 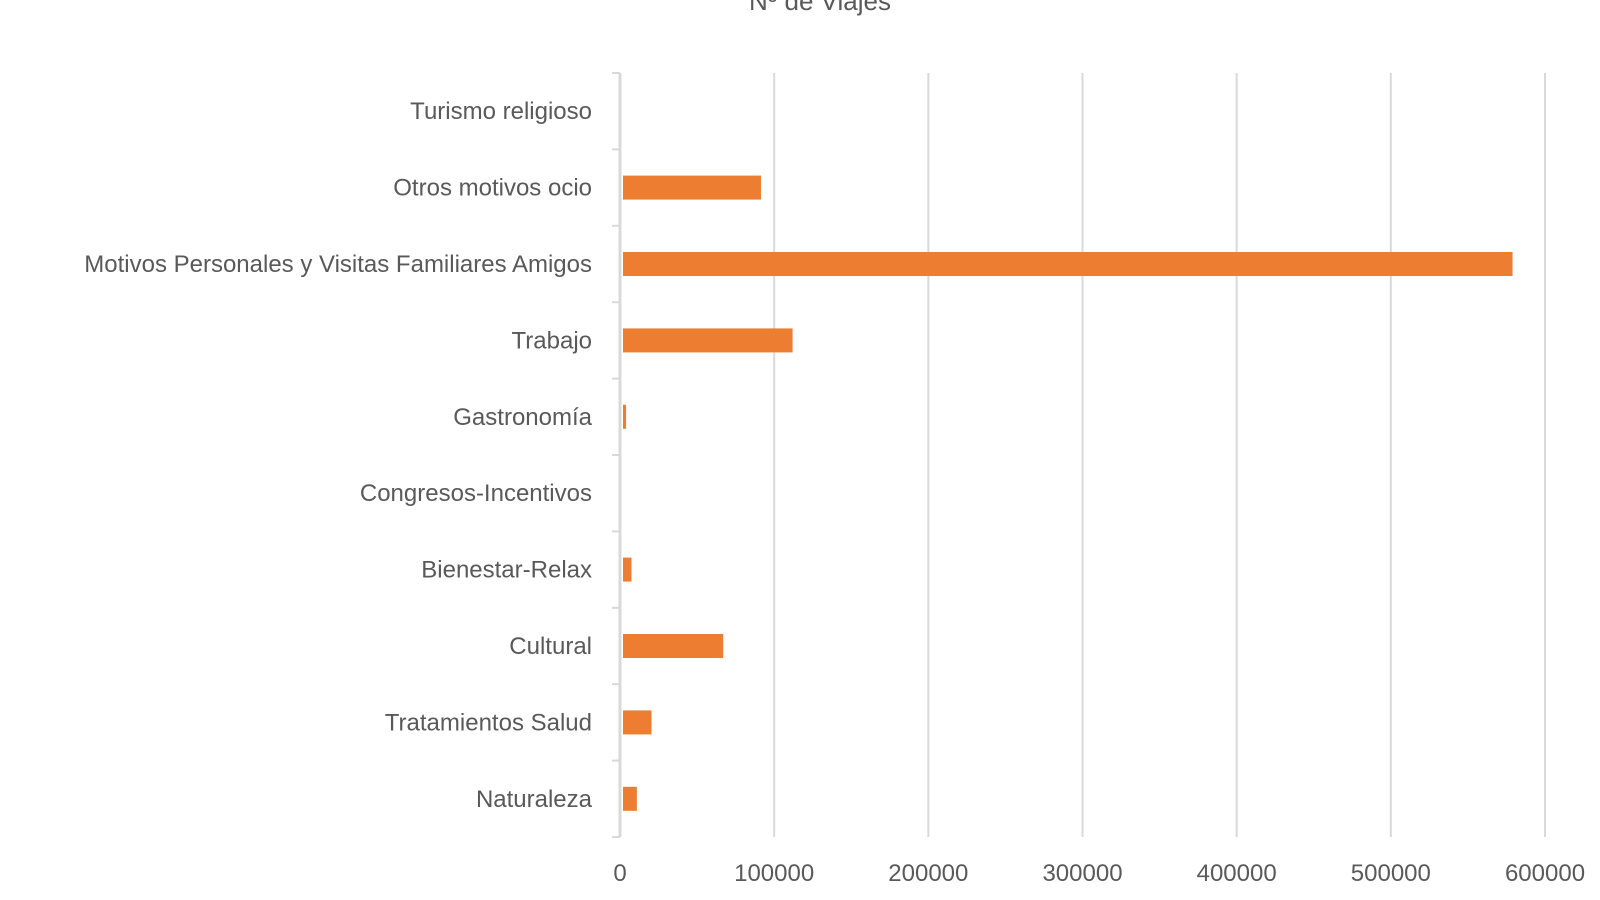 I want to click on category-label: Tratamientos Salud, so click(x=488, y=722).